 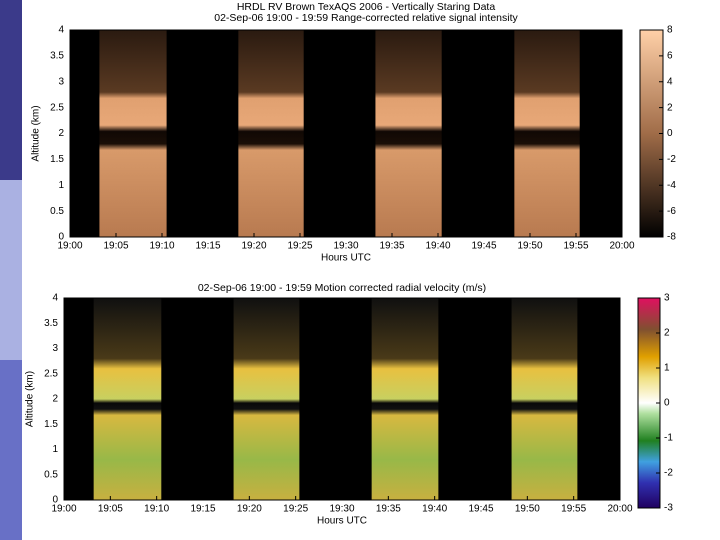 What do you see at coordinates (668, 438) in the screenshot?
I see `colorbar-tick-label: -1` at bounding box center [668, 438].